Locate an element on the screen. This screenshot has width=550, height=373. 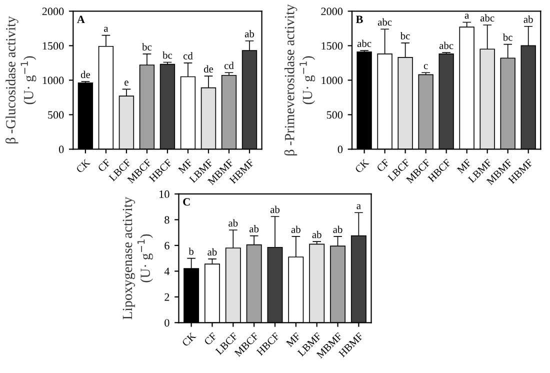
y-axis-title: β -Primeverosidase activity (U· g$^{−1}$) is located at coordinates (300, 80).